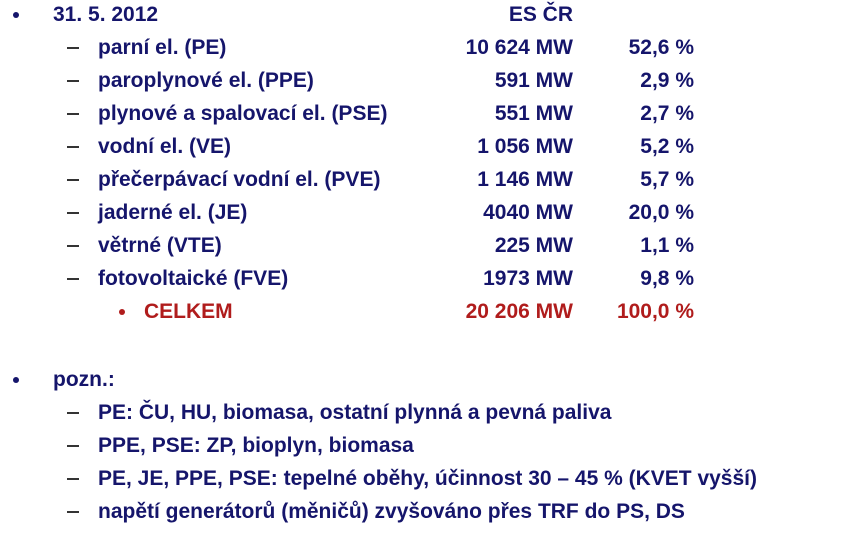 This screenshot has width=853, height=542. What do you see at coordinates (84, 379) in the screenshot?
I see `notes-title: pozn.:` at bounding box center [84, 379].